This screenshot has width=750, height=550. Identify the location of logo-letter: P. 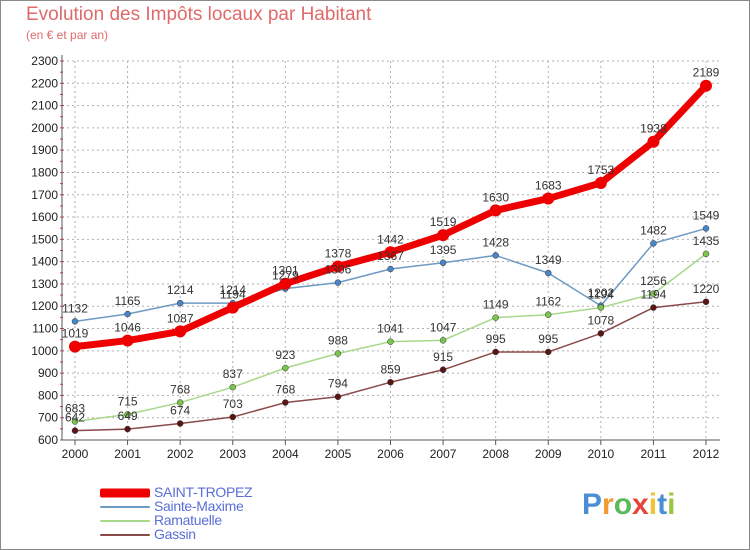
(592, 504).